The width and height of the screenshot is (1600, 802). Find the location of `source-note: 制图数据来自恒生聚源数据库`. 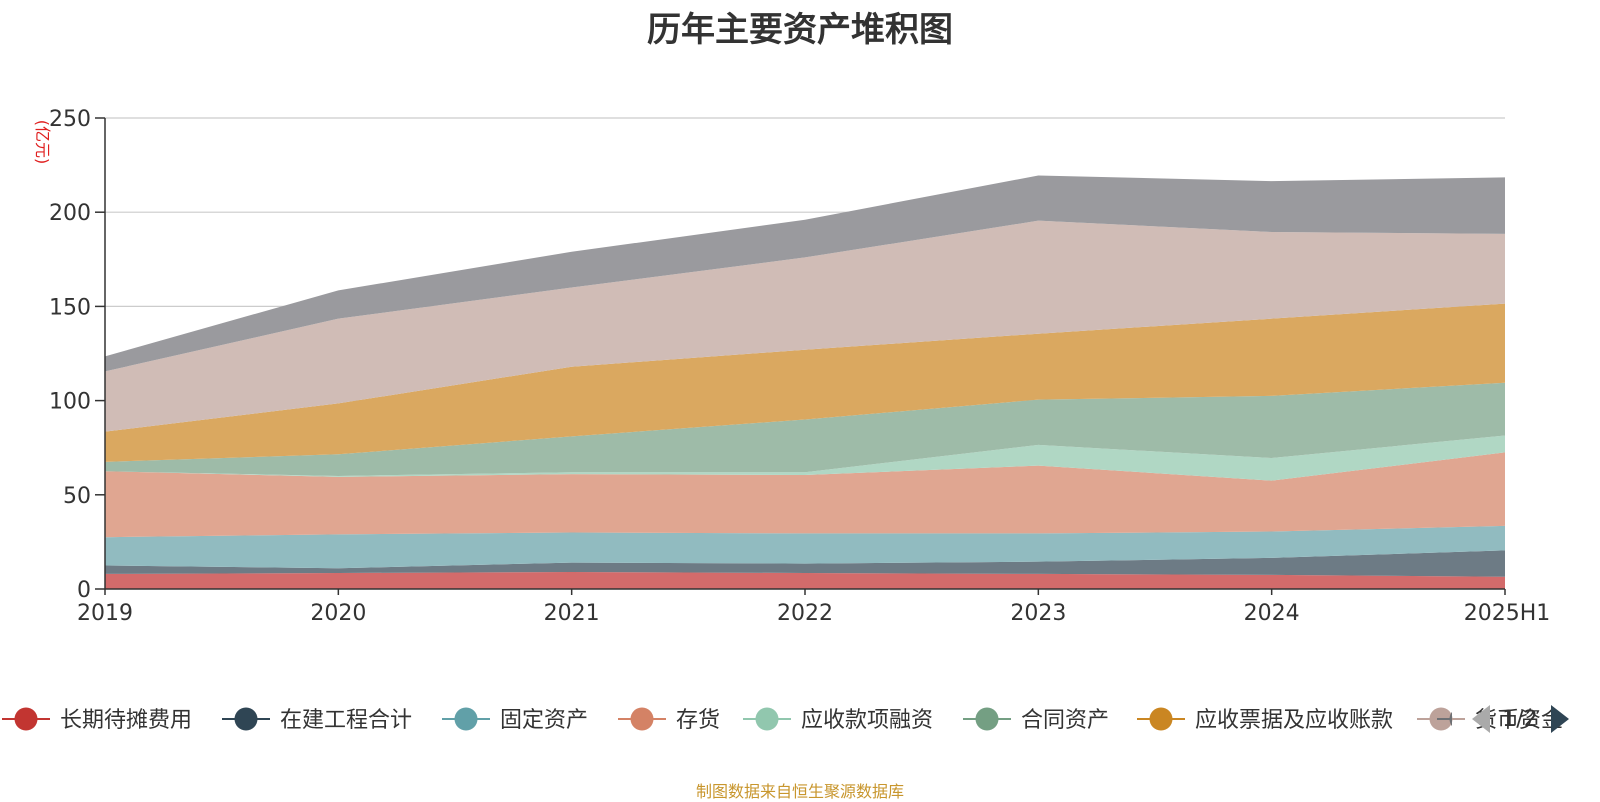

source-note: 制图数据来自恒生聚源数据库 is located at coordinates (799, 791).